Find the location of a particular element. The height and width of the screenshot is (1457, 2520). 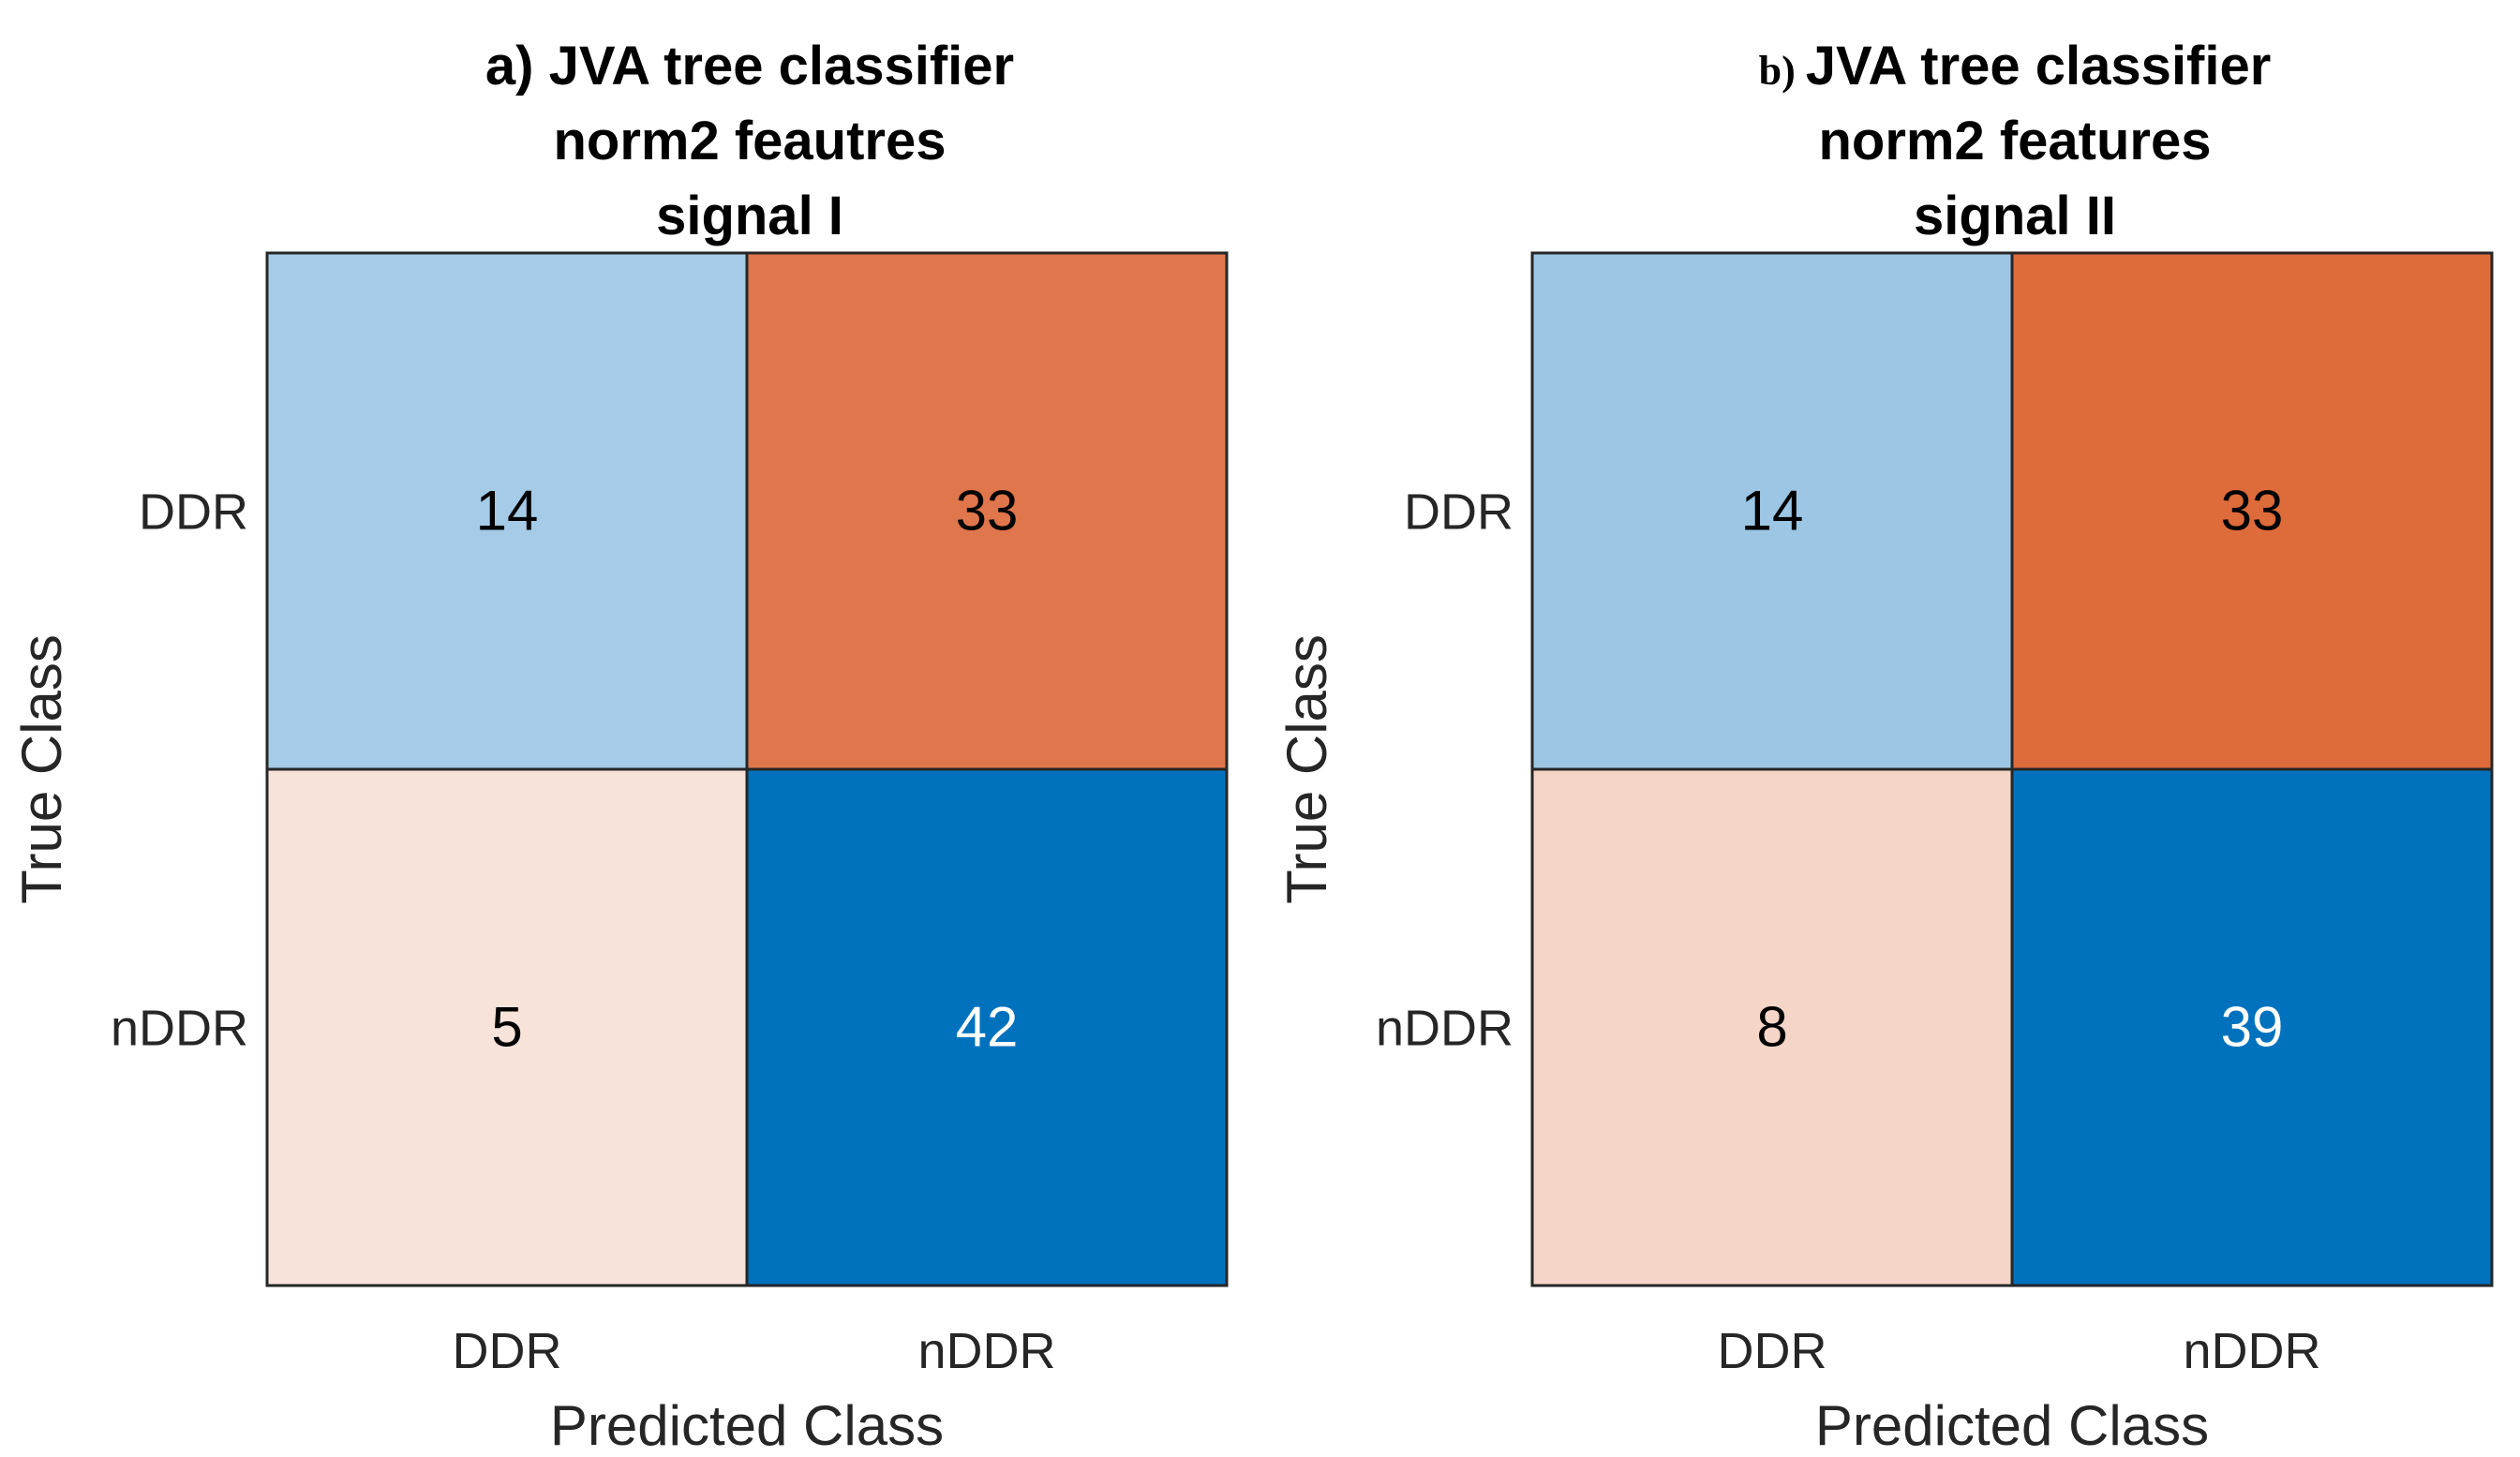

chart-title-line: norm2 feautres is located at coordinates (749, 141).